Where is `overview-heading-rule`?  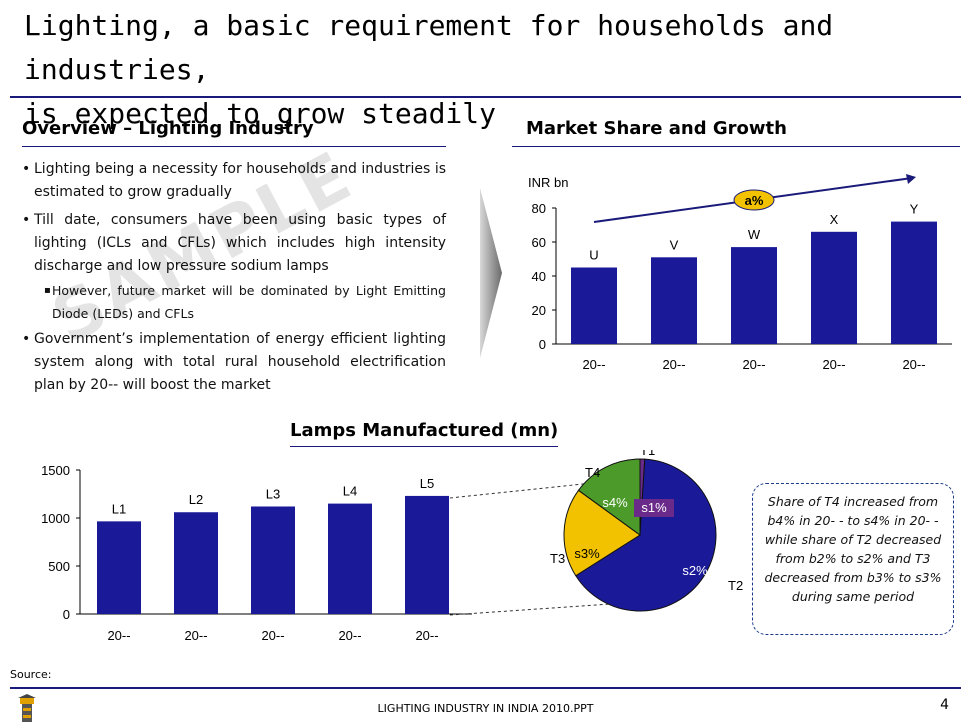
overview-heading-rule is located at coordinates (234, 146).